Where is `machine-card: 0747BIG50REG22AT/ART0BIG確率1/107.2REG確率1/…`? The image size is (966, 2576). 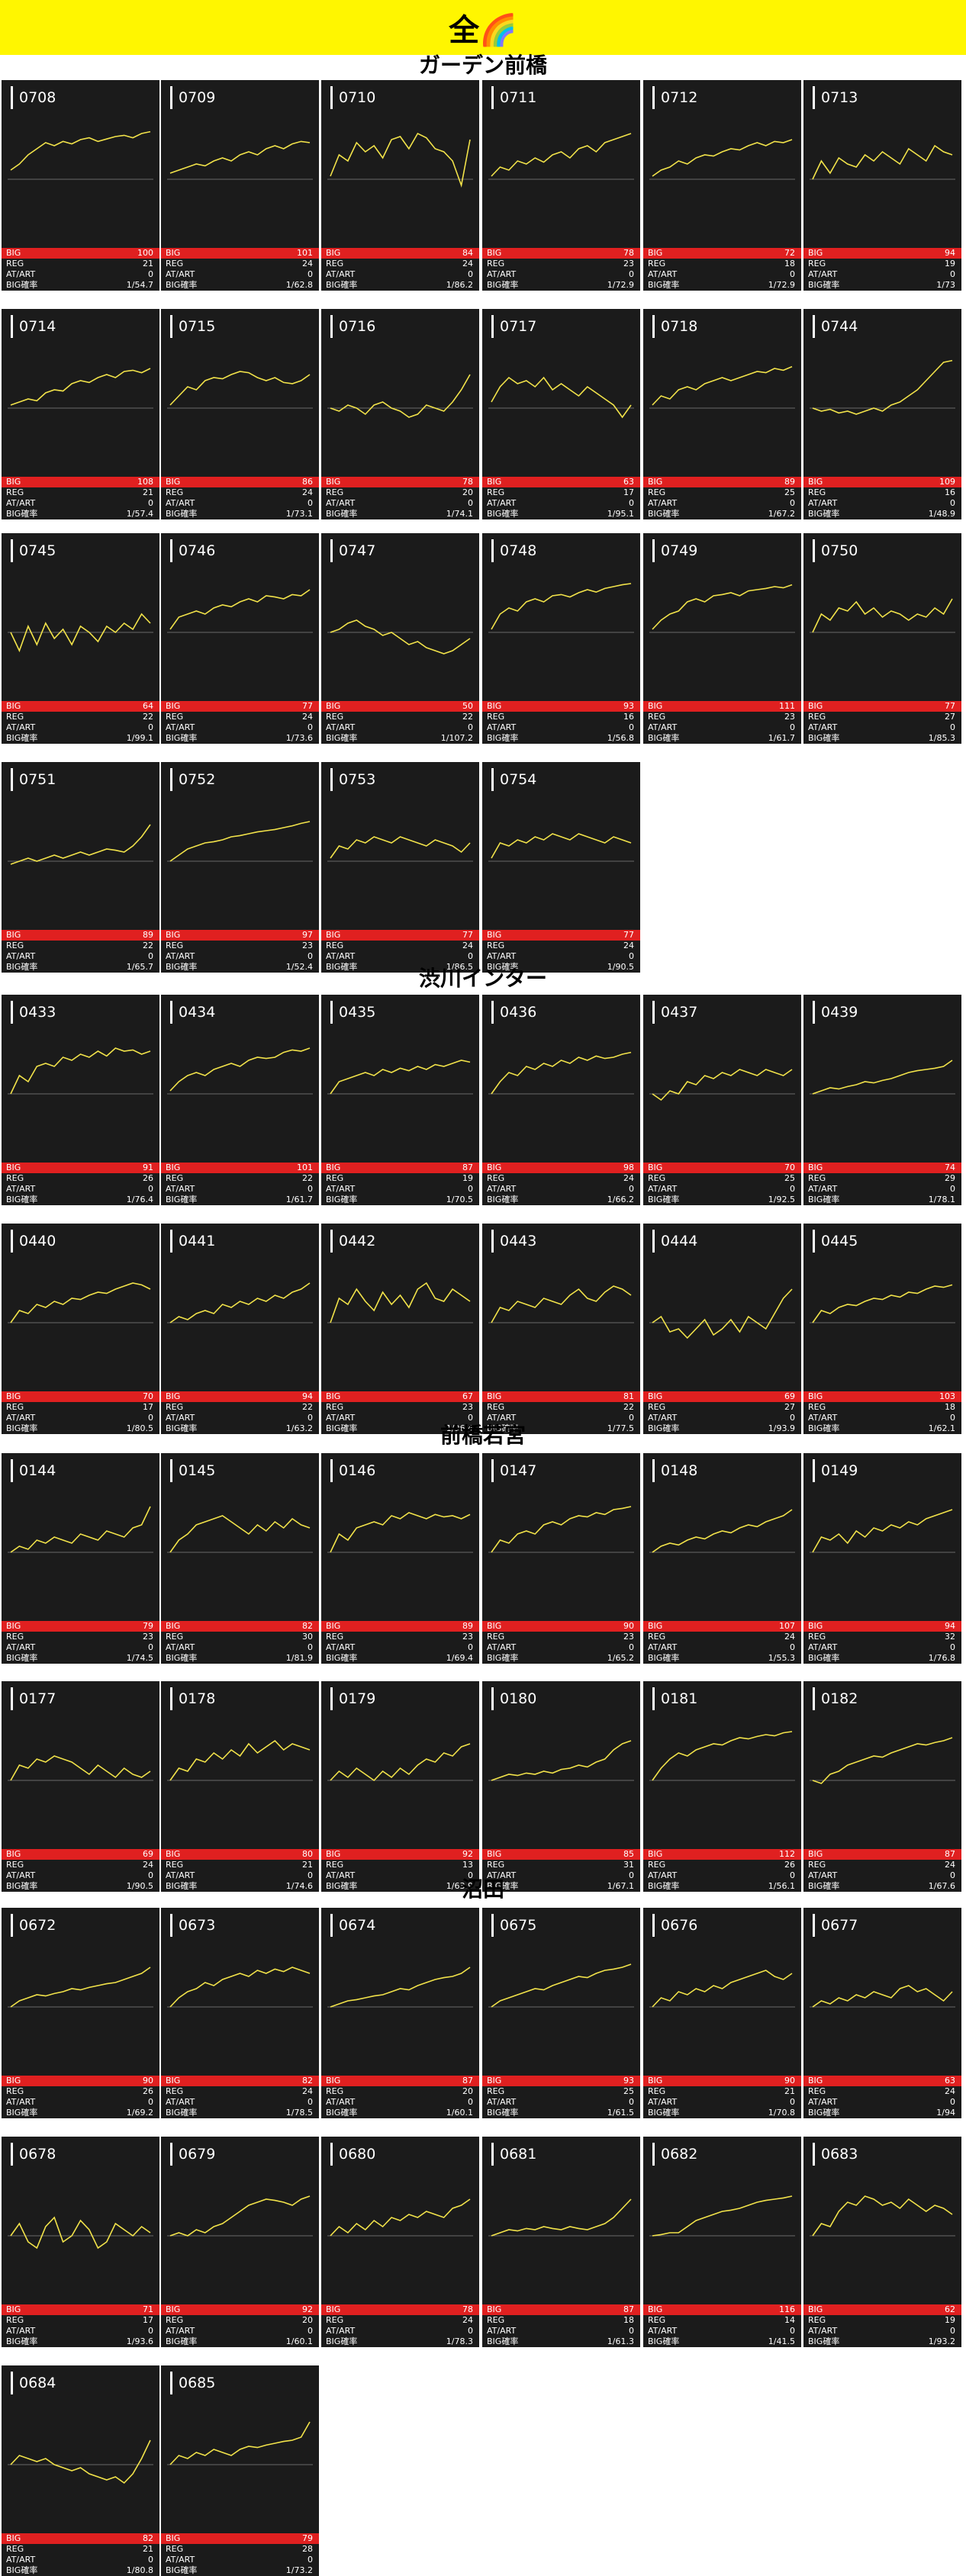 machine-card: 0747BIG50REG22AT/ART0BIG確率1/107.2REG確率1/… is located at coordinates (400, 638).